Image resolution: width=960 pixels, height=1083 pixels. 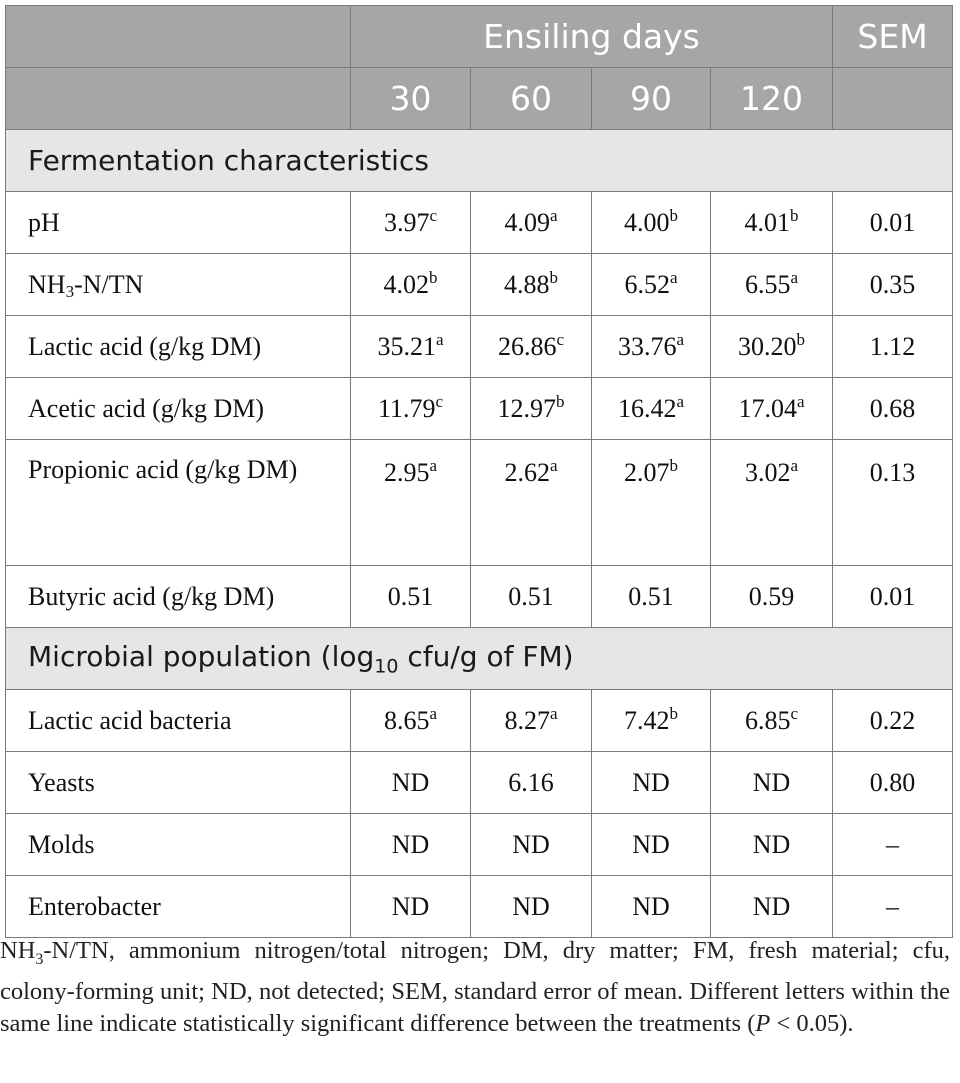 I want to click on value-cell: 11.79c, so click(x=410, y=408).